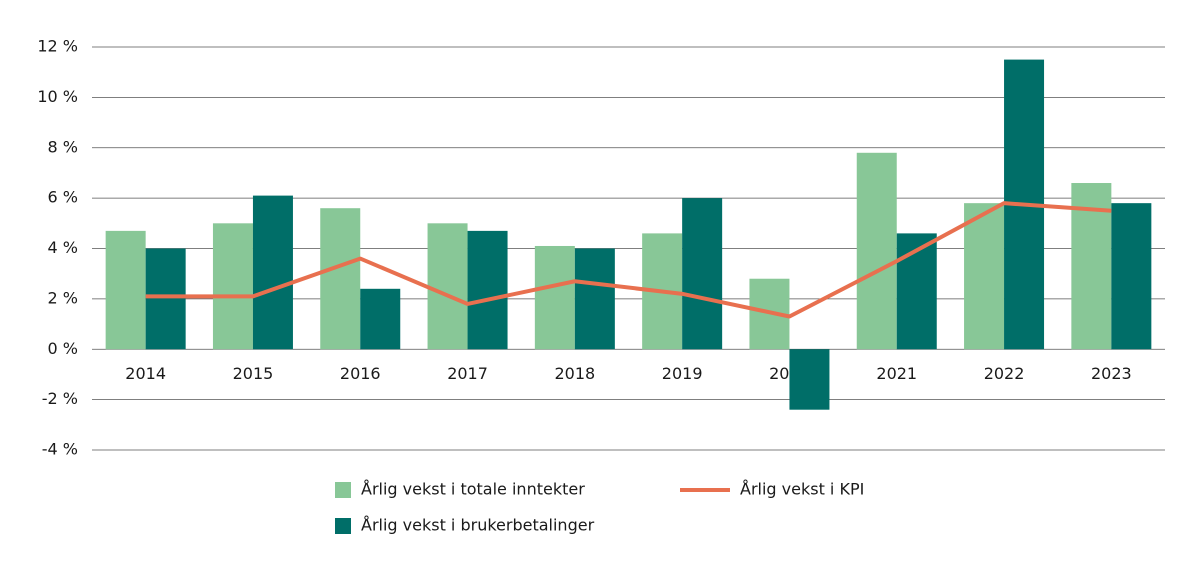 This screenshot has height=569, width=1200. What do you see at coordinates (473, 489) in the screenshot?
I see `legend-label: Årlig vekst i totale inntekter` at bounding box center [473, 489].